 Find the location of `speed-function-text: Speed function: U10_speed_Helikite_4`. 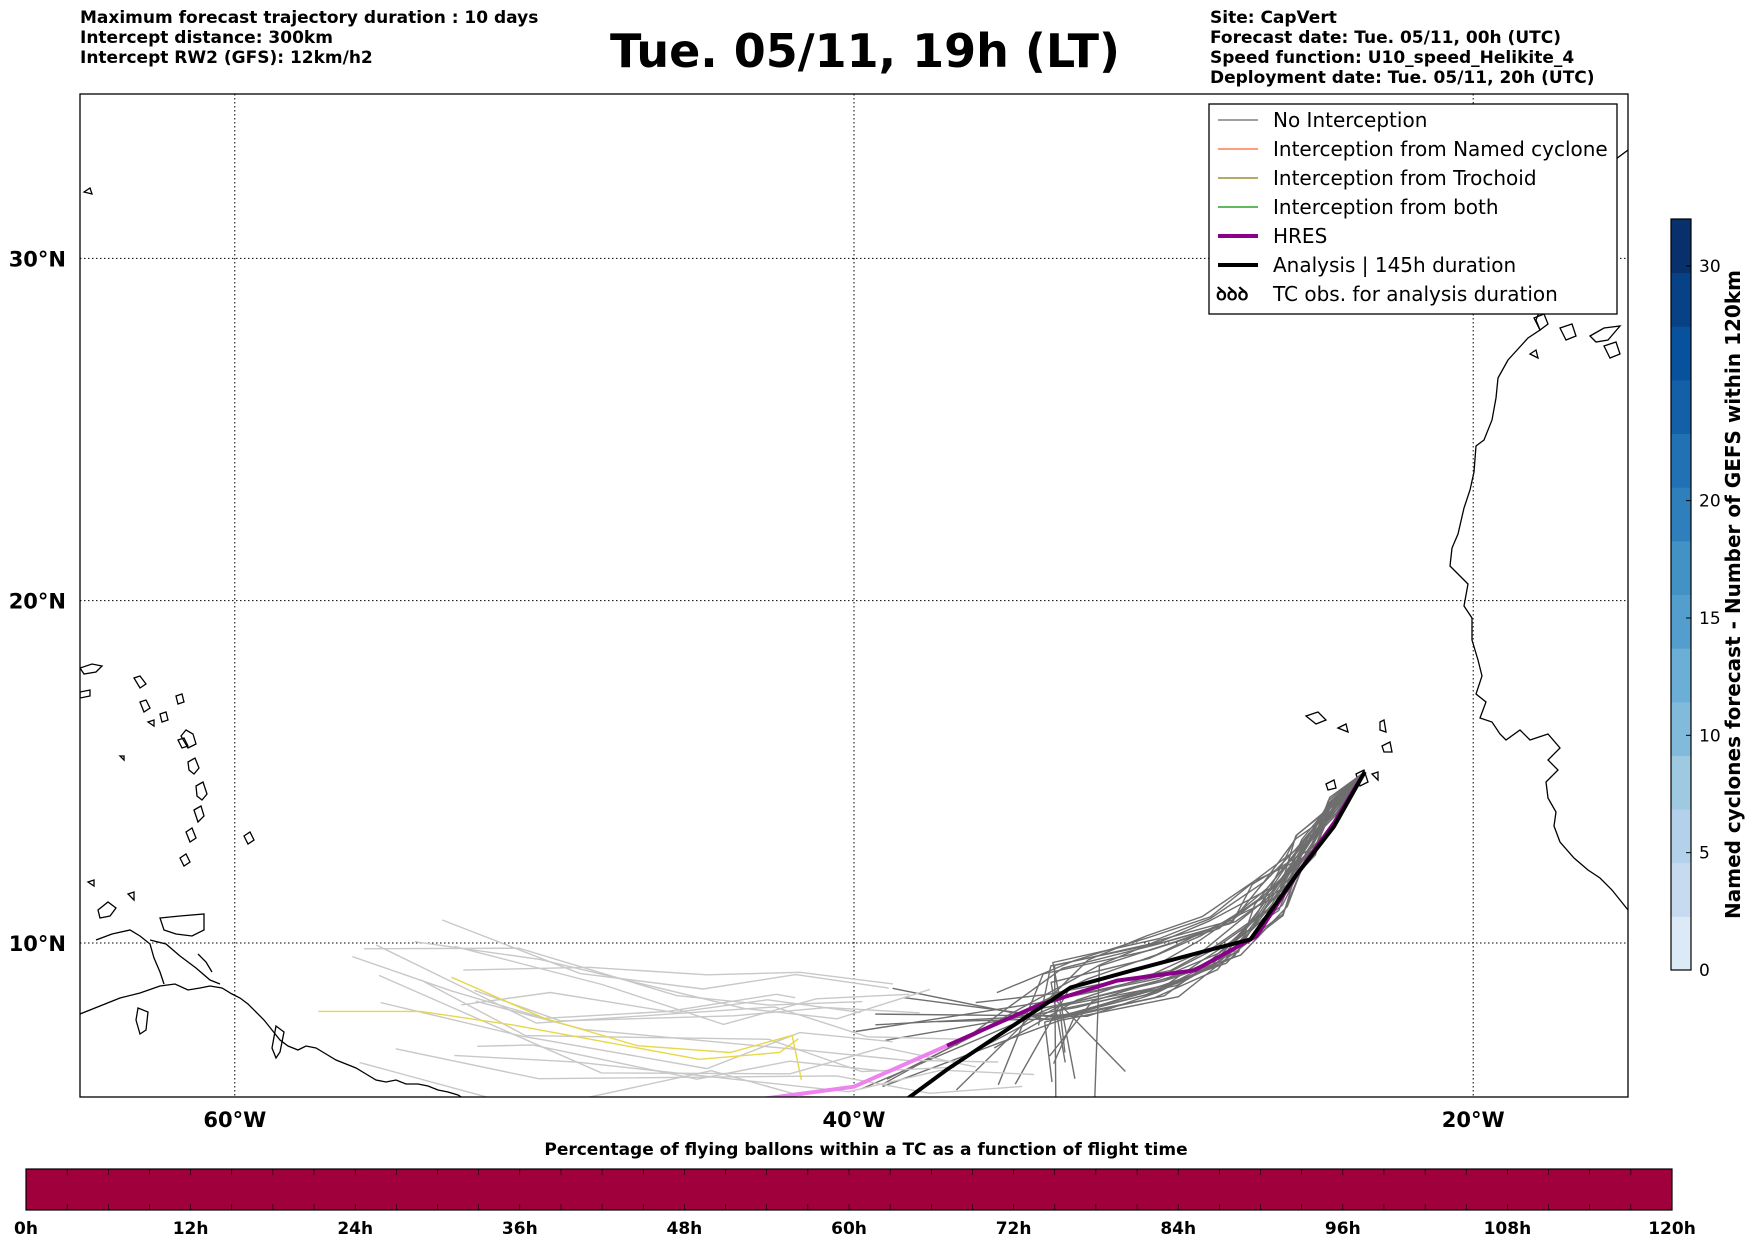

speed-function-text: Speed function: U10_speed_Helikite_4 is located at coordinates (1392, 58).